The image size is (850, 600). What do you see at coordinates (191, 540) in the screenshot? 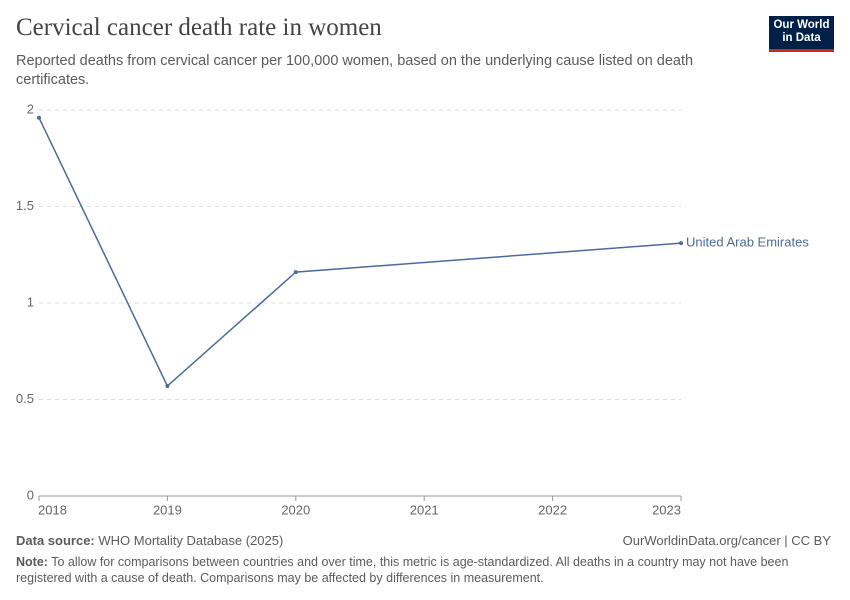
I see `source-text: WHO Mortality Database (2025)` at bounding box center [191, 540].